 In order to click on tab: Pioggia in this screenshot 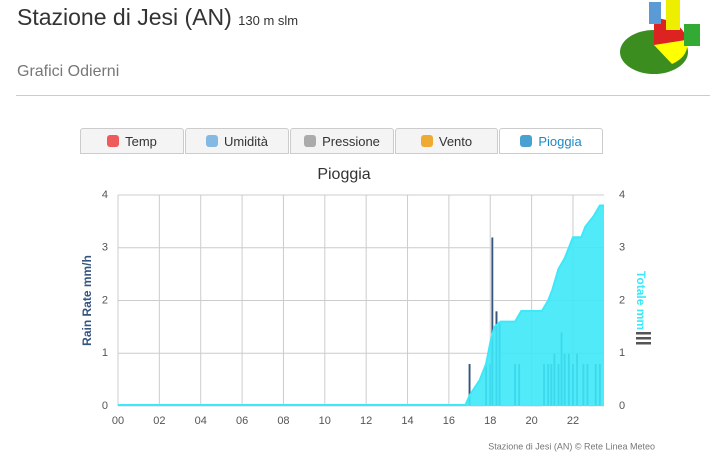, I will do `click(551, 141)`.